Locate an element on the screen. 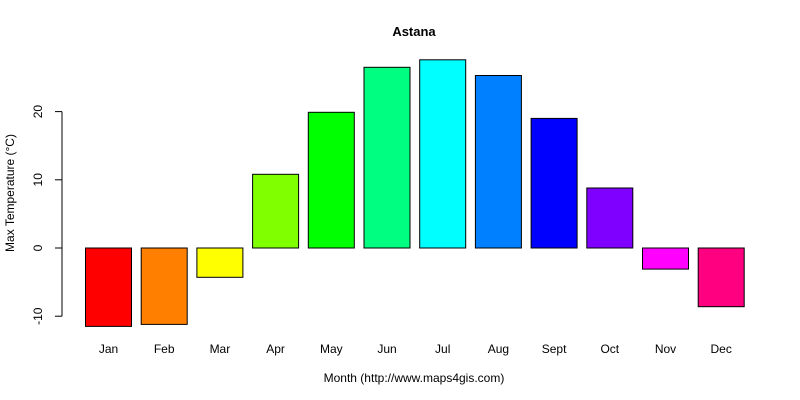 This screenshot has height=400, width=800. bar-aug is located at coordinates (498, 162).